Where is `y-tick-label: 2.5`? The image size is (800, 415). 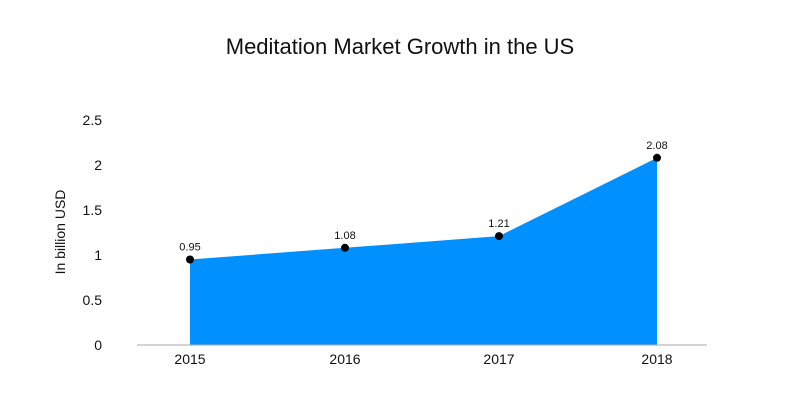
y-tick-label: 2.5 is located at coordinates (93, 120).